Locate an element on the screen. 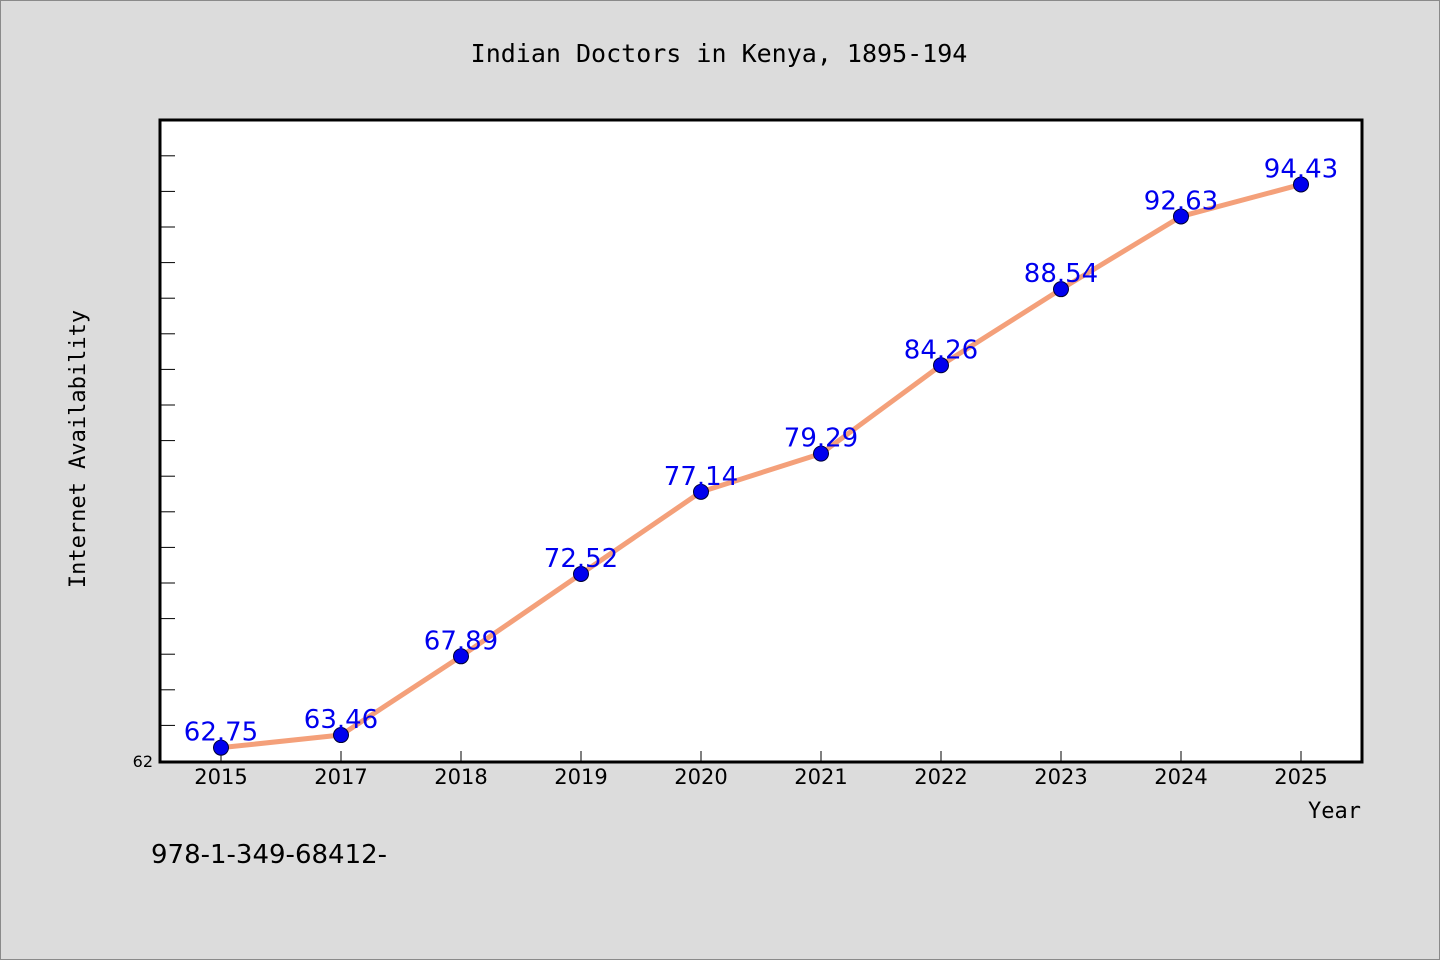 The width and height of the screenshot is (1440, 960). data-label: 63.46 is located at coordinates (341, 720).